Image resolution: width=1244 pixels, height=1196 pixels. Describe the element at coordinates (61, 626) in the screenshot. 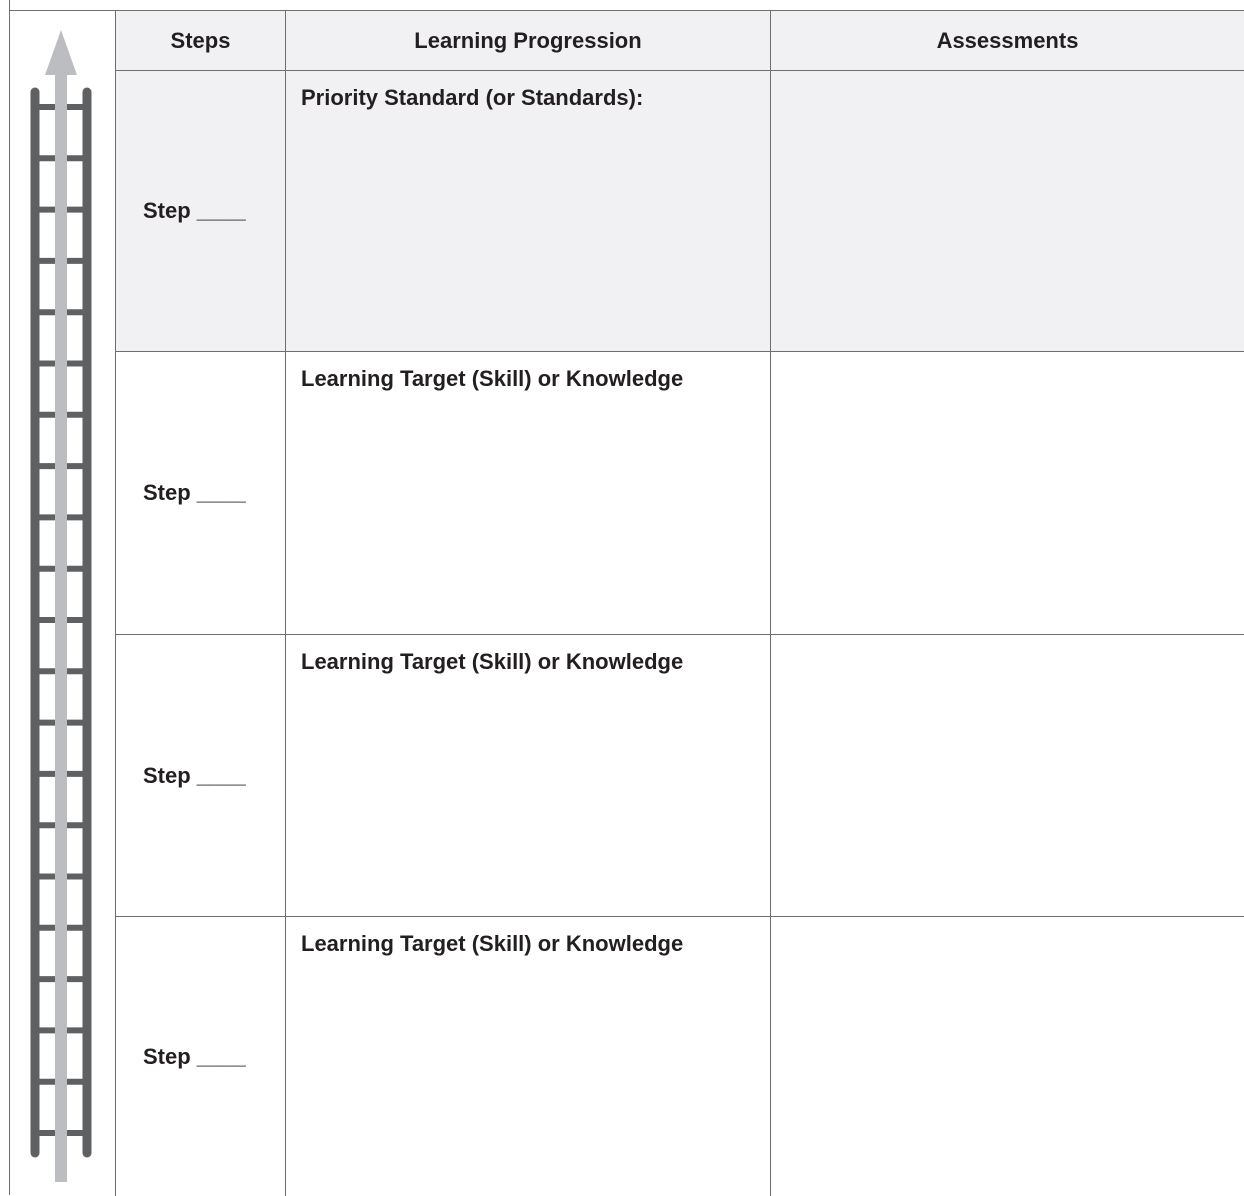

I see `arrow-shaft` at that location.